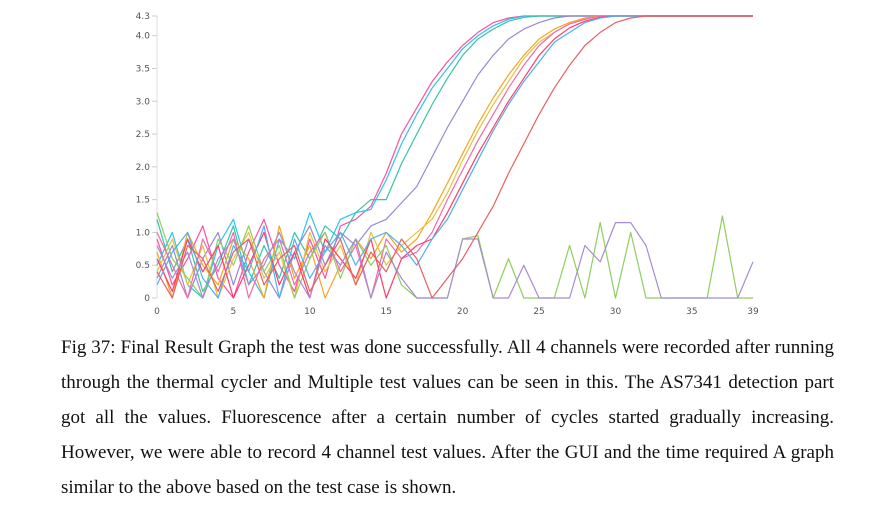 The height and width of the screenshot is (514, 875). I want to click on x-tick-label: 20, so click(463, 312).